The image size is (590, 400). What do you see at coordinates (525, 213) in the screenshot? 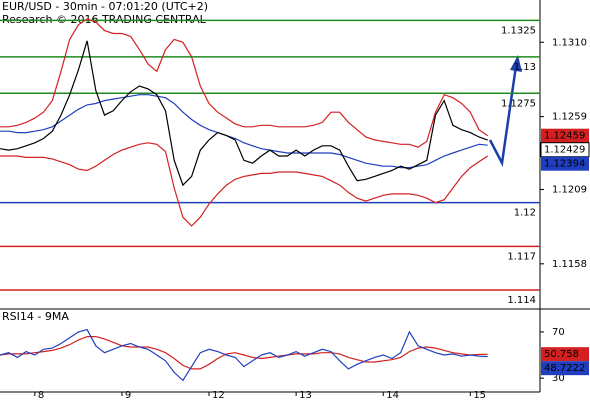
I see `level-label: 1.12` at bounding box center [525, 213].